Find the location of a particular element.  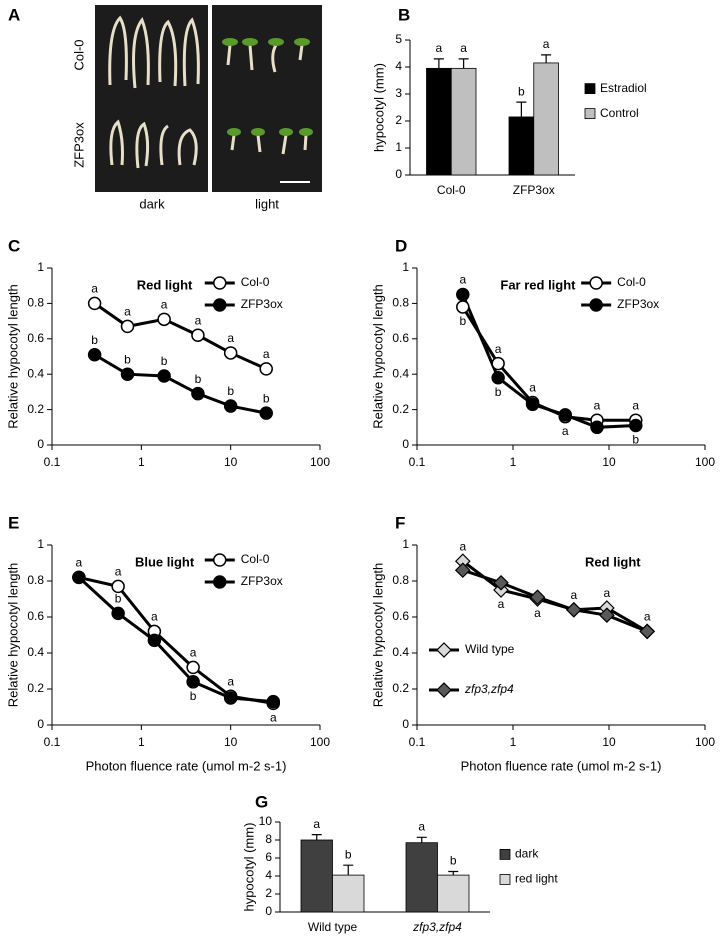

y-tick-label: 0.6 is located at coordinates (35, 338).